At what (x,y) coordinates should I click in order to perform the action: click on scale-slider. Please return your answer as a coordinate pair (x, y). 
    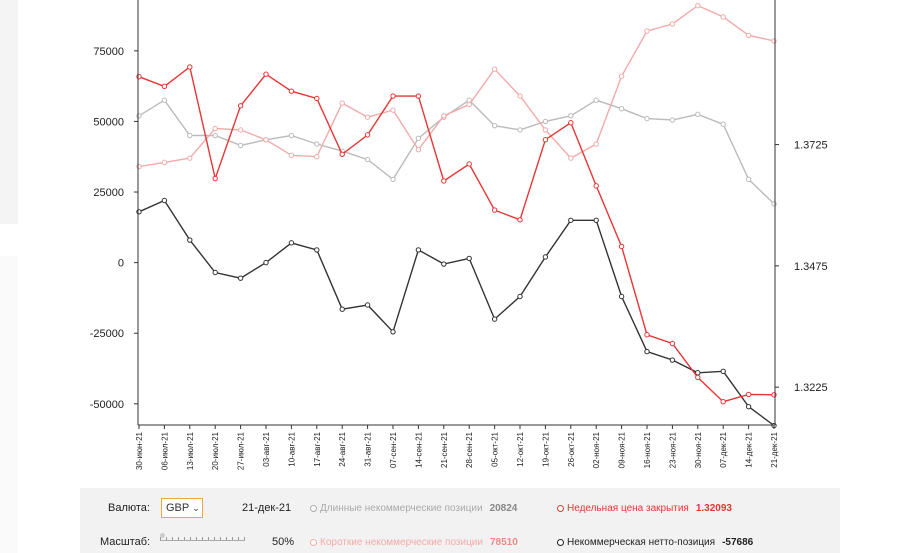
    Looking at the image, I should click on (202, 539).